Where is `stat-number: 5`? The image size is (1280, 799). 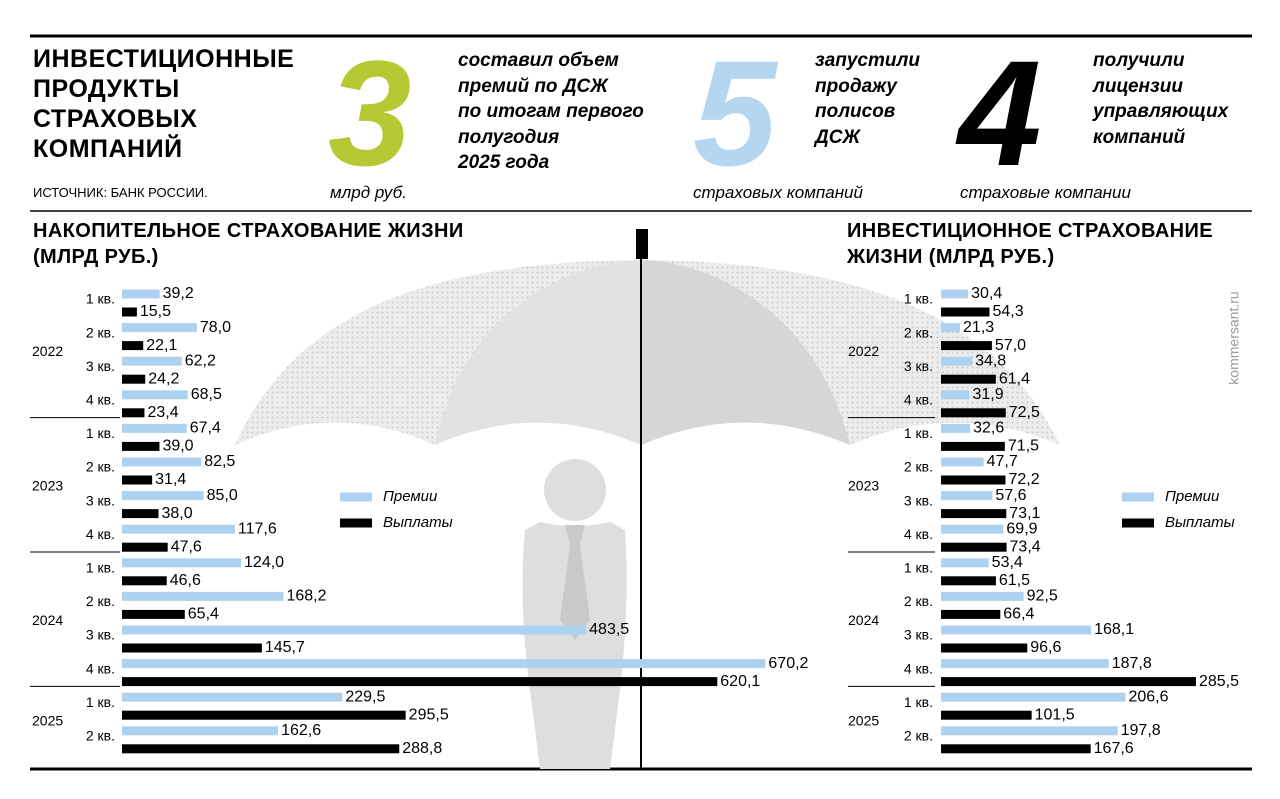
stat-number: 5 is located at coordinates (735, 113).